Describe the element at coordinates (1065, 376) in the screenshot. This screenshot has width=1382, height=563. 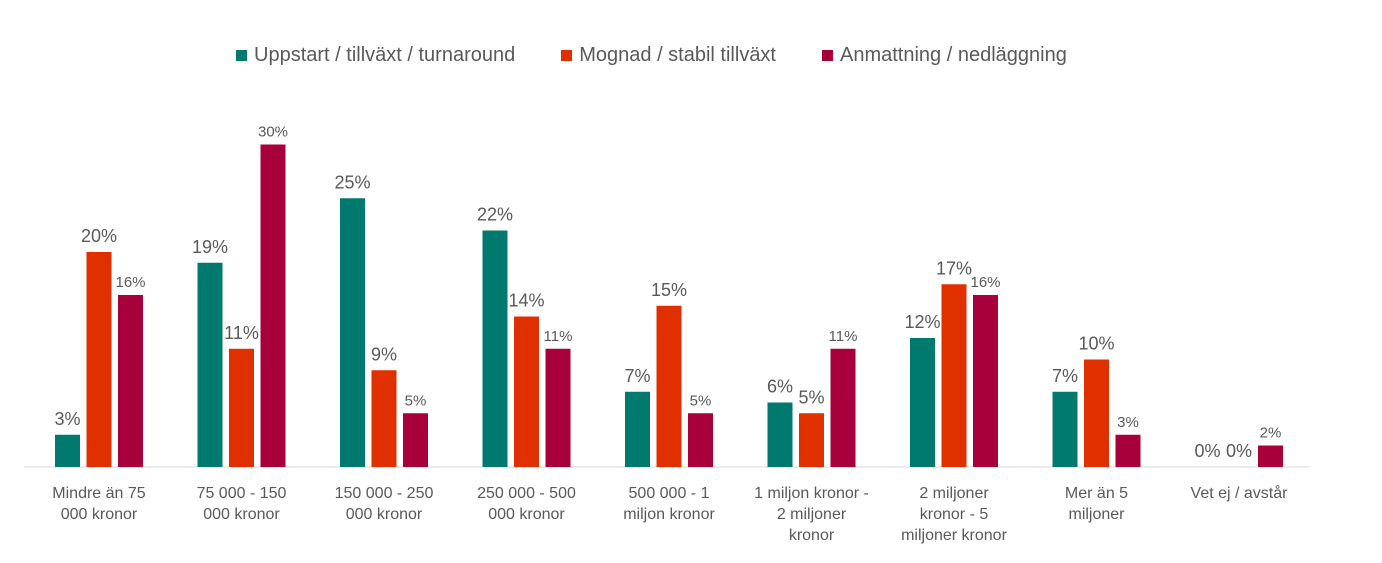
I see `data-label-s0-c7: 7%` at that location.